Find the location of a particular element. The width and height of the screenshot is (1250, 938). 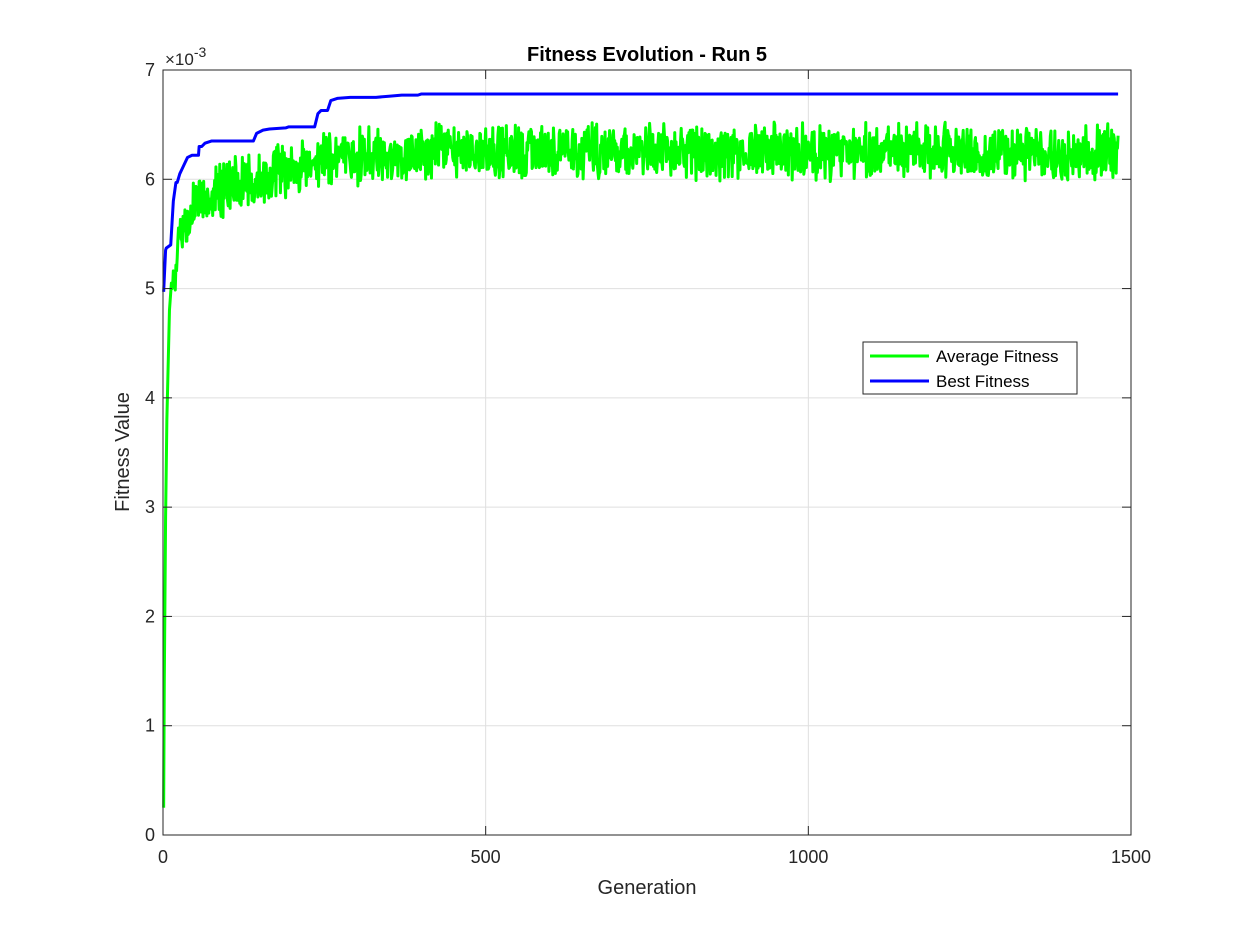

legend-label-average-fitness: Average Fitness is located at coordinates (997, 356).